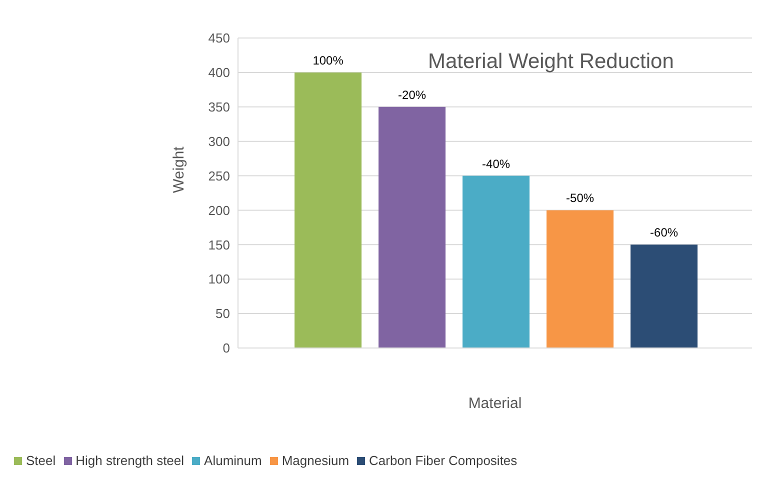 Image resolution: width=770 pixels, height=479 pixels. I want to click on y-axis-title: Weight, so click(179, 169).